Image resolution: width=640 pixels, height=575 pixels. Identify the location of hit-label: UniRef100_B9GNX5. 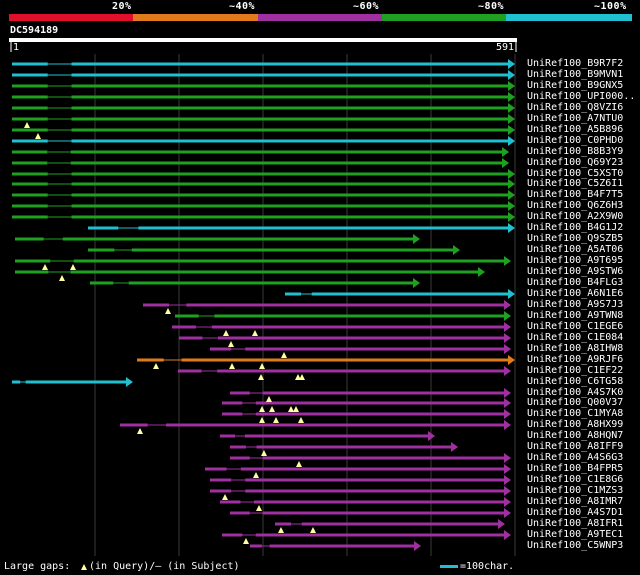
(575, 85).